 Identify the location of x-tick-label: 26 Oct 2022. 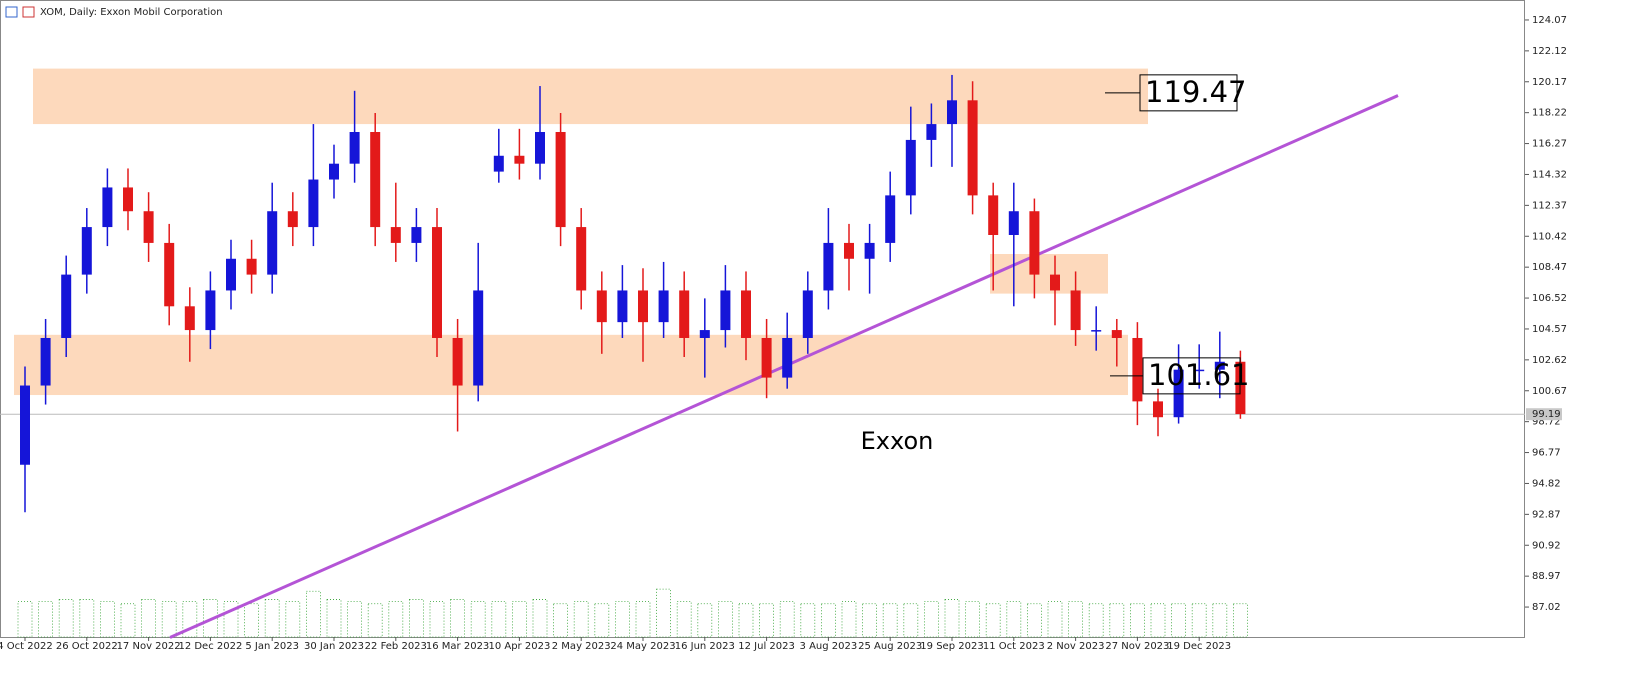
(87, 646).